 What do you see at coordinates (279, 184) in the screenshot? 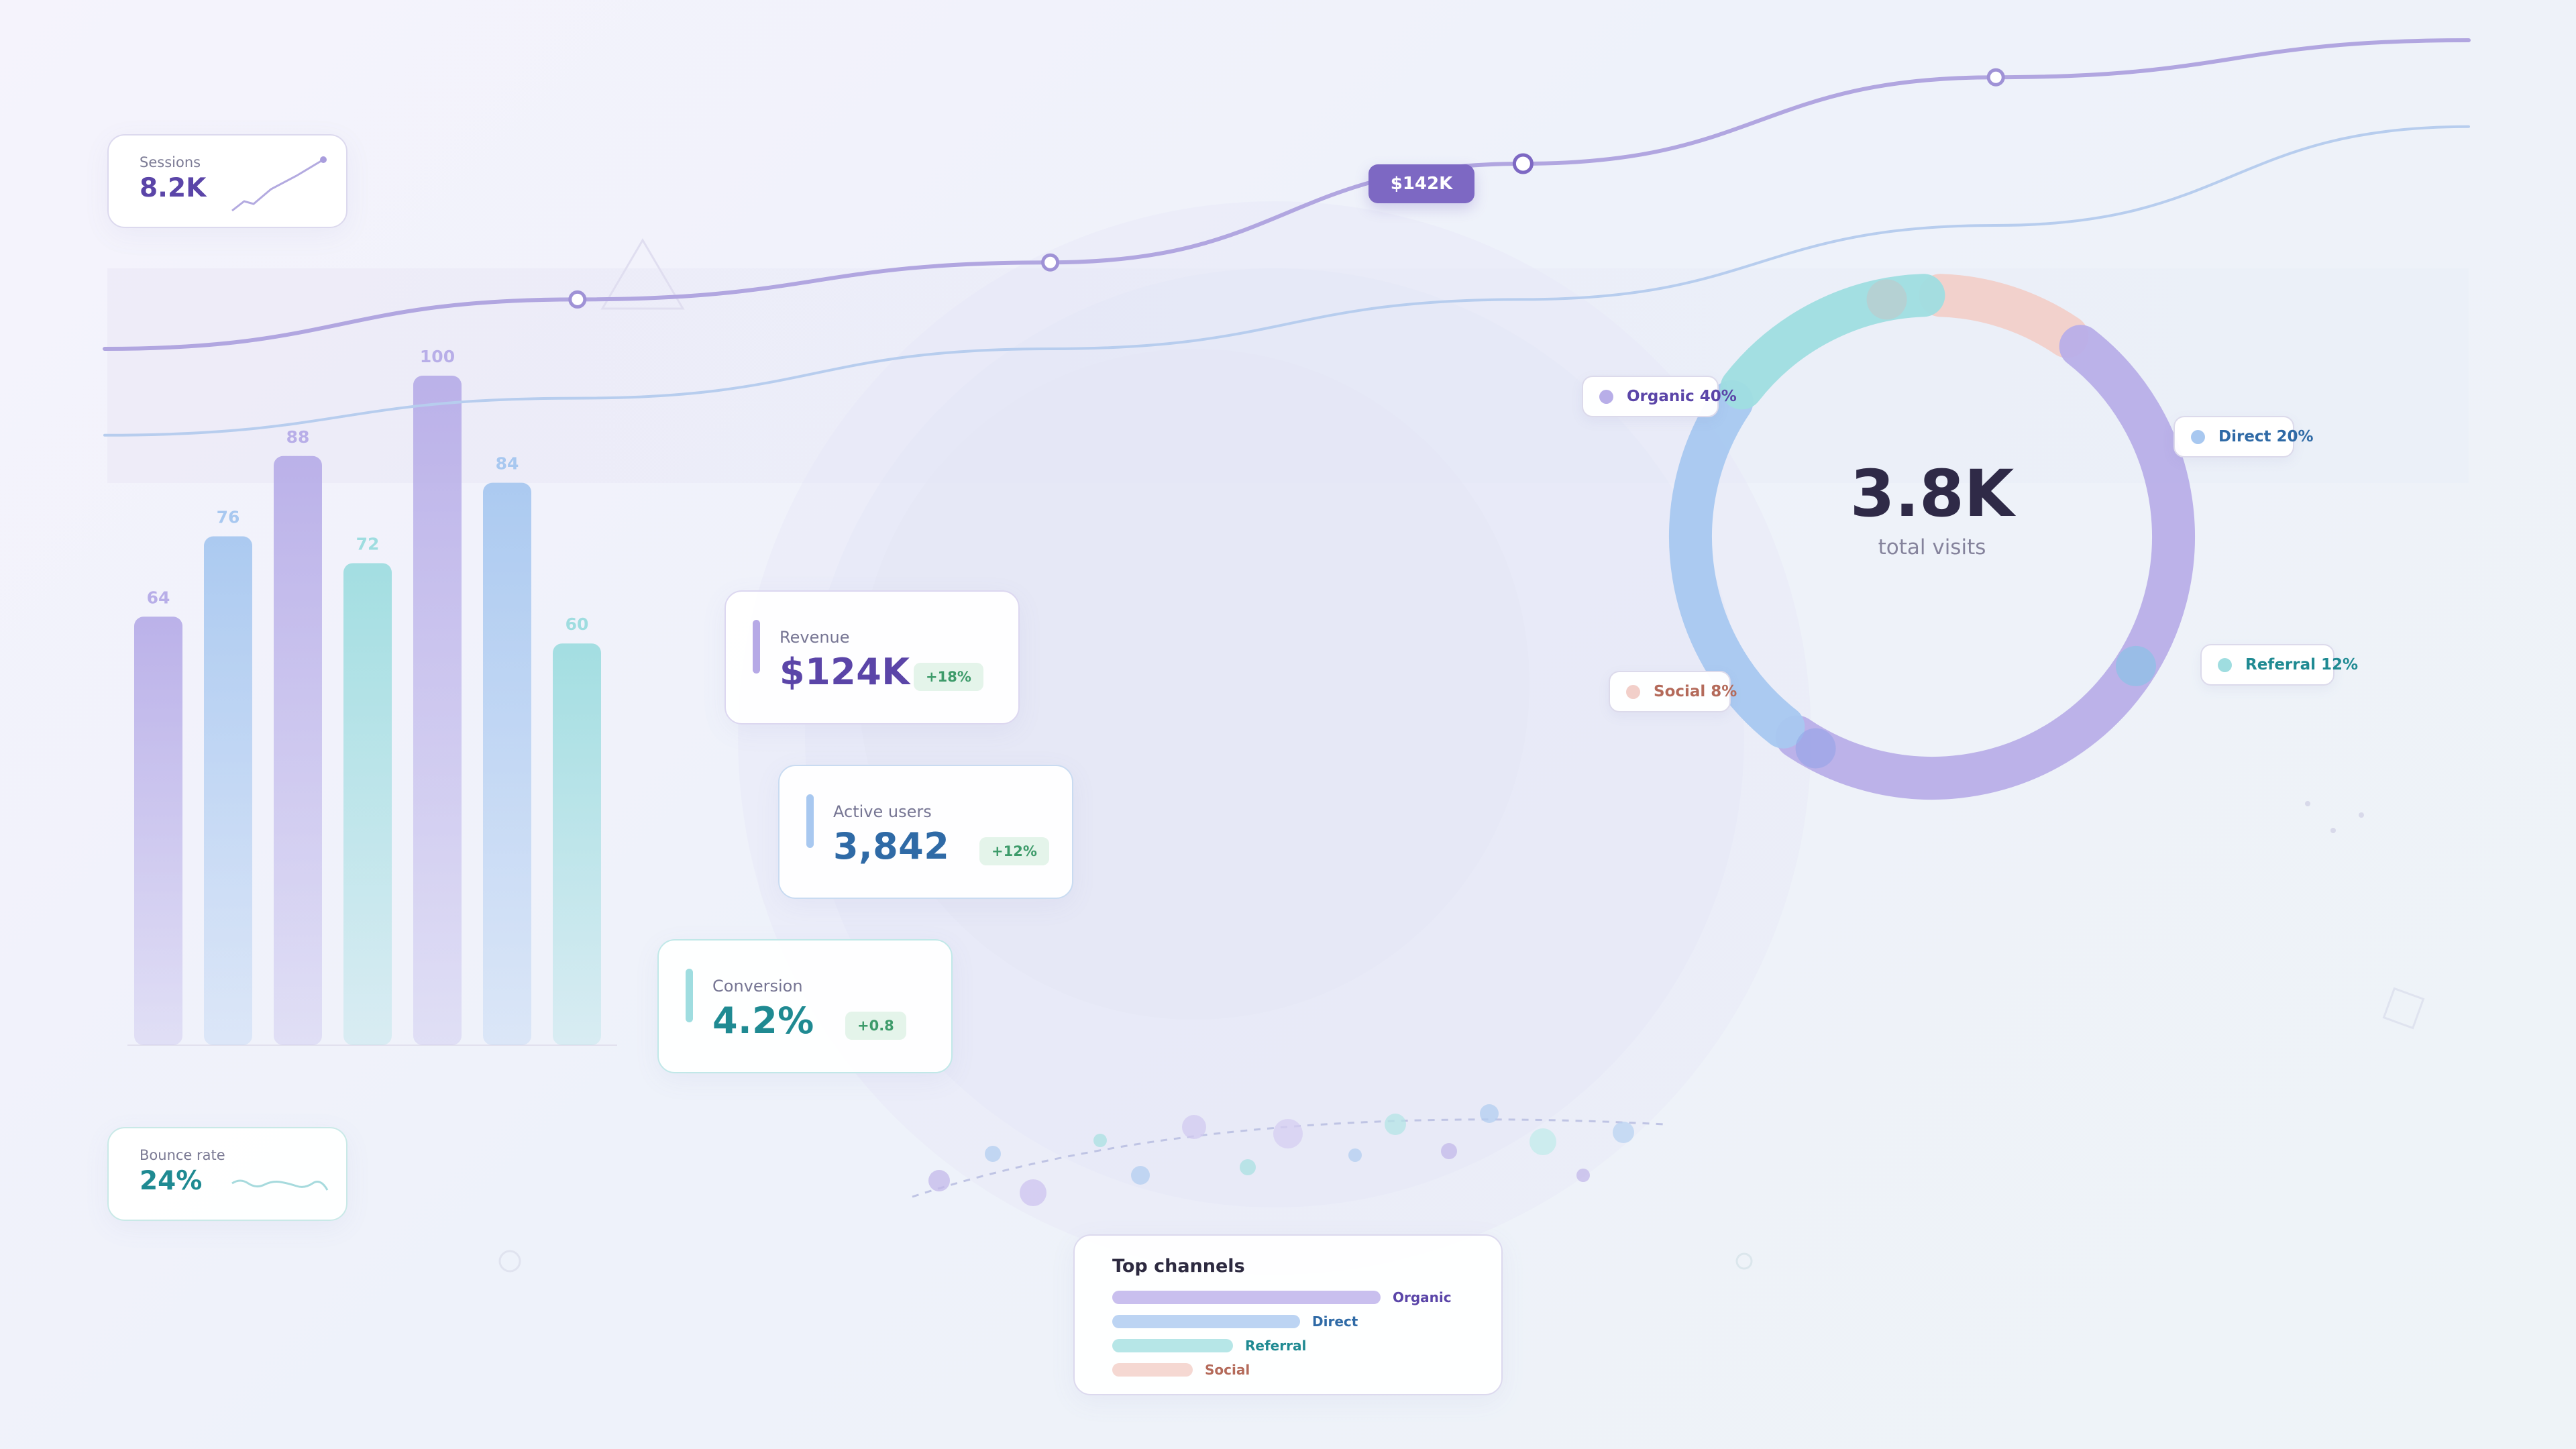
I see `sessions-sparkline-icon` at bounding box center [279, 184].